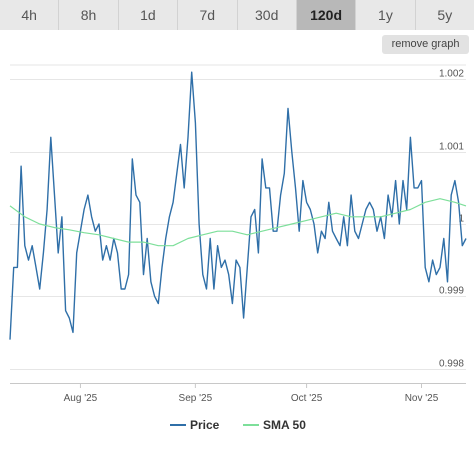  Describe the element at coordinates (422, 398) in the screenshot. I see `x-tick-label: Nov '25` at that location.